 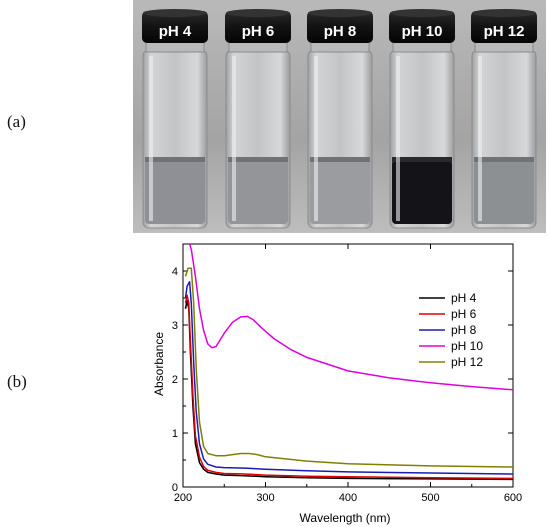 What do you see at coordinates (345, 518) in the screenshot?
I see `x-axis-label: Wavelength (nm)` at bounding box center [345, 518].